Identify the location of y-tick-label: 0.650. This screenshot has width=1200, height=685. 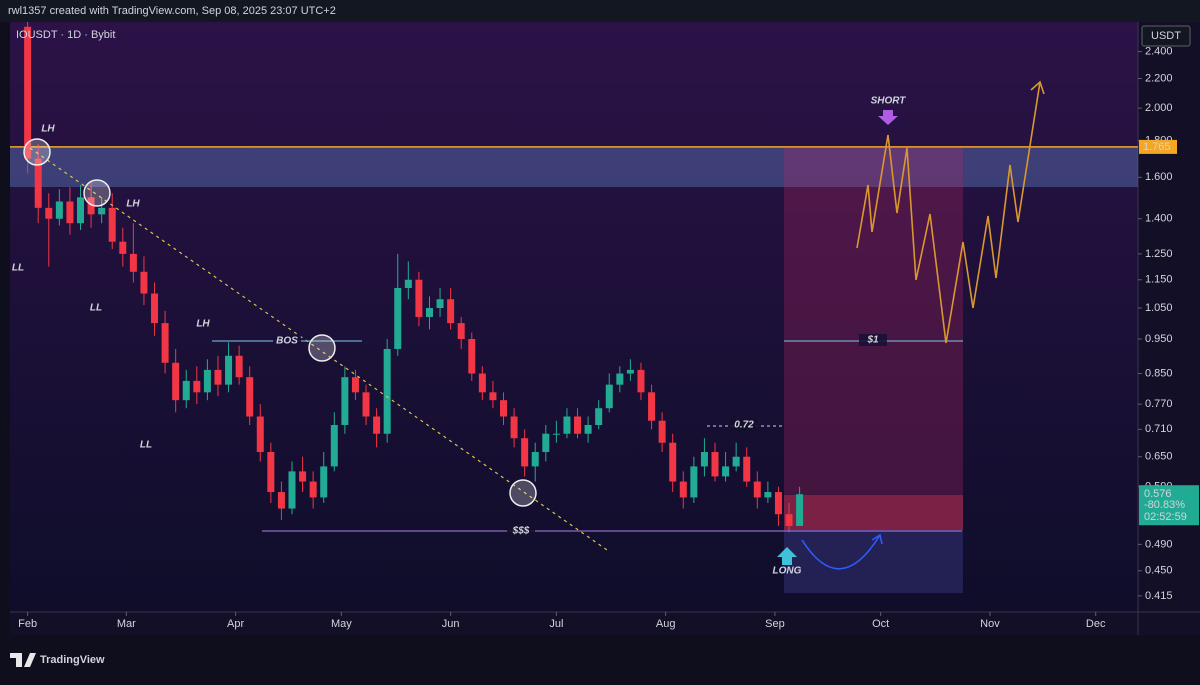
(1159, 457).